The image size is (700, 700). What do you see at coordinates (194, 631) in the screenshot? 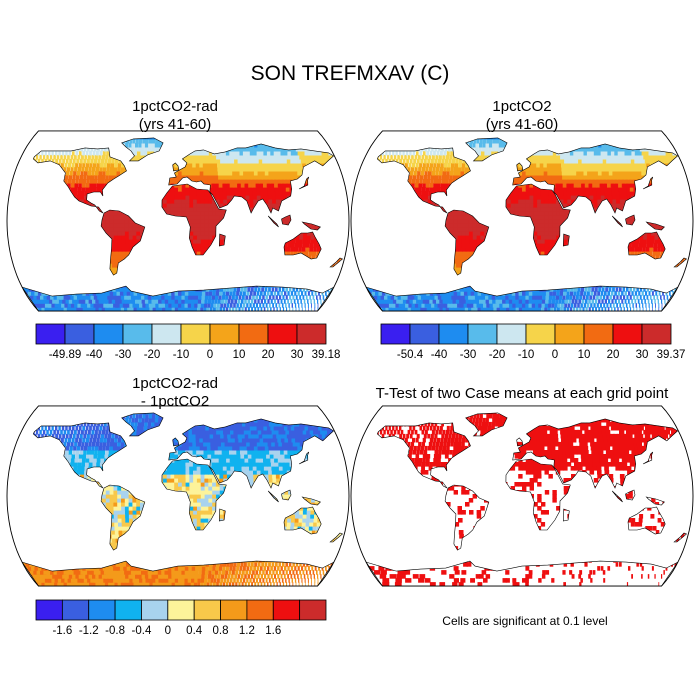
I see `colorbar-tick-label: 0.4` at bounding box center [194, 631].